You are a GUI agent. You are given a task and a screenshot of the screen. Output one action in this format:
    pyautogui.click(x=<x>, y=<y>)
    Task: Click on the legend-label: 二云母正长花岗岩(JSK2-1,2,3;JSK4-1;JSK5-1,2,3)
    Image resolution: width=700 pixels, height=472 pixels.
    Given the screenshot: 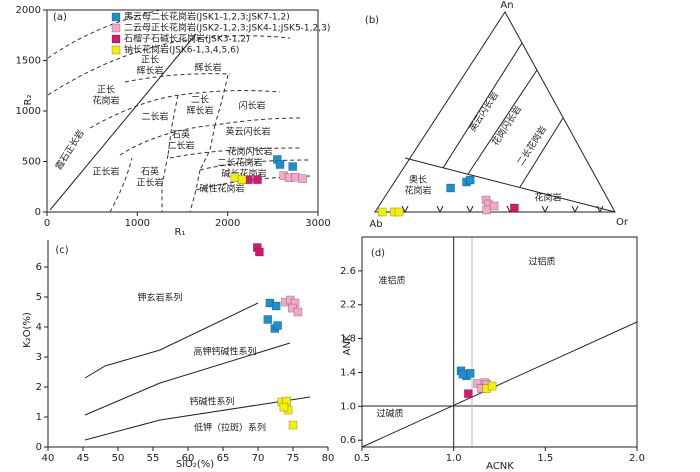 What is the action you would take?
    pyautogui.click(x=227, y=28)
    